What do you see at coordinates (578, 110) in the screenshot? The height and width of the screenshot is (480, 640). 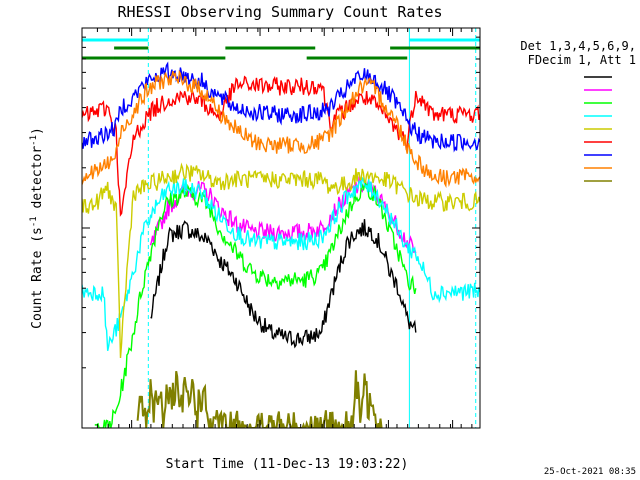 I see `legend: Det 1,3,4,5,6,9, FDecim 1, Att 1` at bounding box center [578, 110].